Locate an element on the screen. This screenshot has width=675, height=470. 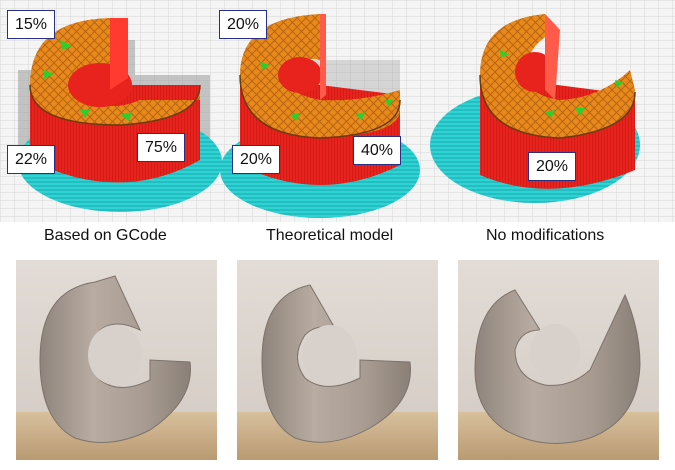
percent-label: 40% is located at coordinates (377, 150).